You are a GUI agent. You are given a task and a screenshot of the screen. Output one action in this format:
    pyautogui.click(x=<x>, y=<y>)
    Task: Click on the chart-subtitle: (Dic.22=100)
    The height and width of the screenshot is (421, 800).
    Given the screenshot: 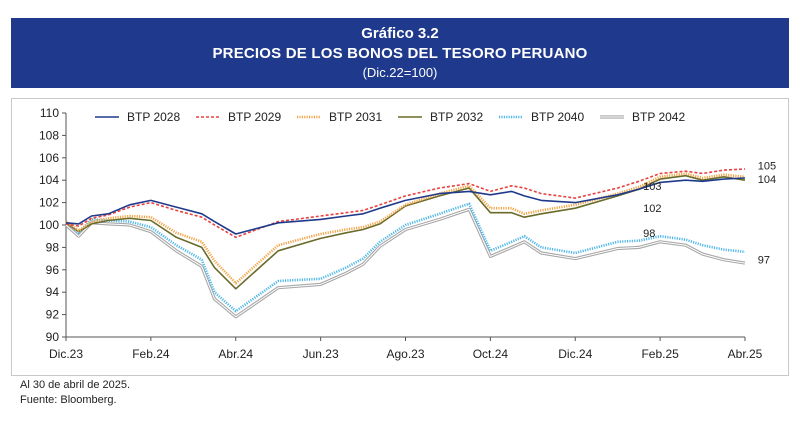 What is the action you would take?
    pyautogui.click(x=400, y=72)
    